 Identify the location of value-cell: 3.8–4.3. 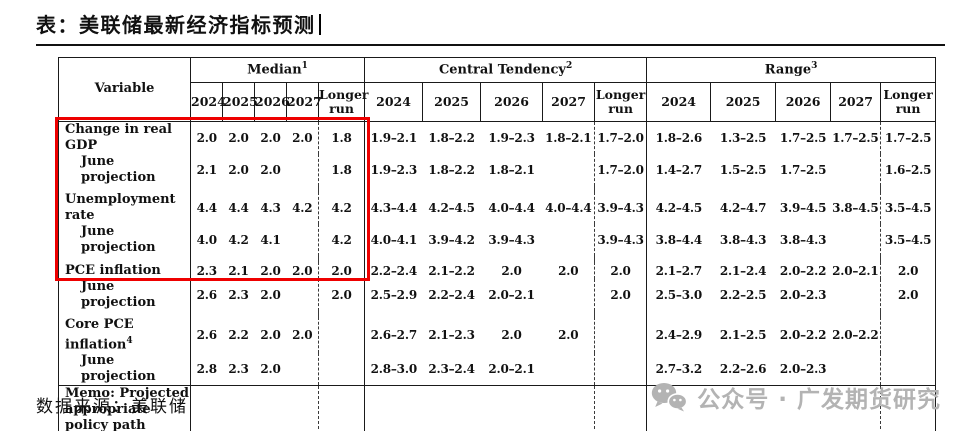
(803, 240).